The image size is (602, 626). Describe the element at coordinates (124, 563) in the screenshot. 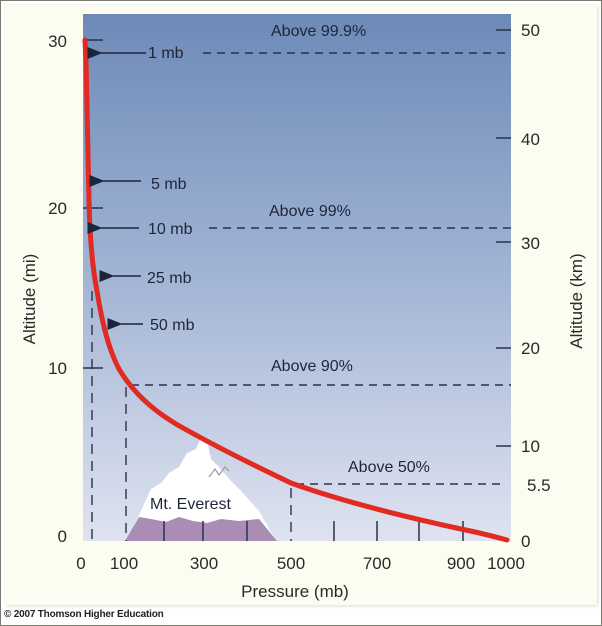

I see `x-tick-100: 100` at that location.